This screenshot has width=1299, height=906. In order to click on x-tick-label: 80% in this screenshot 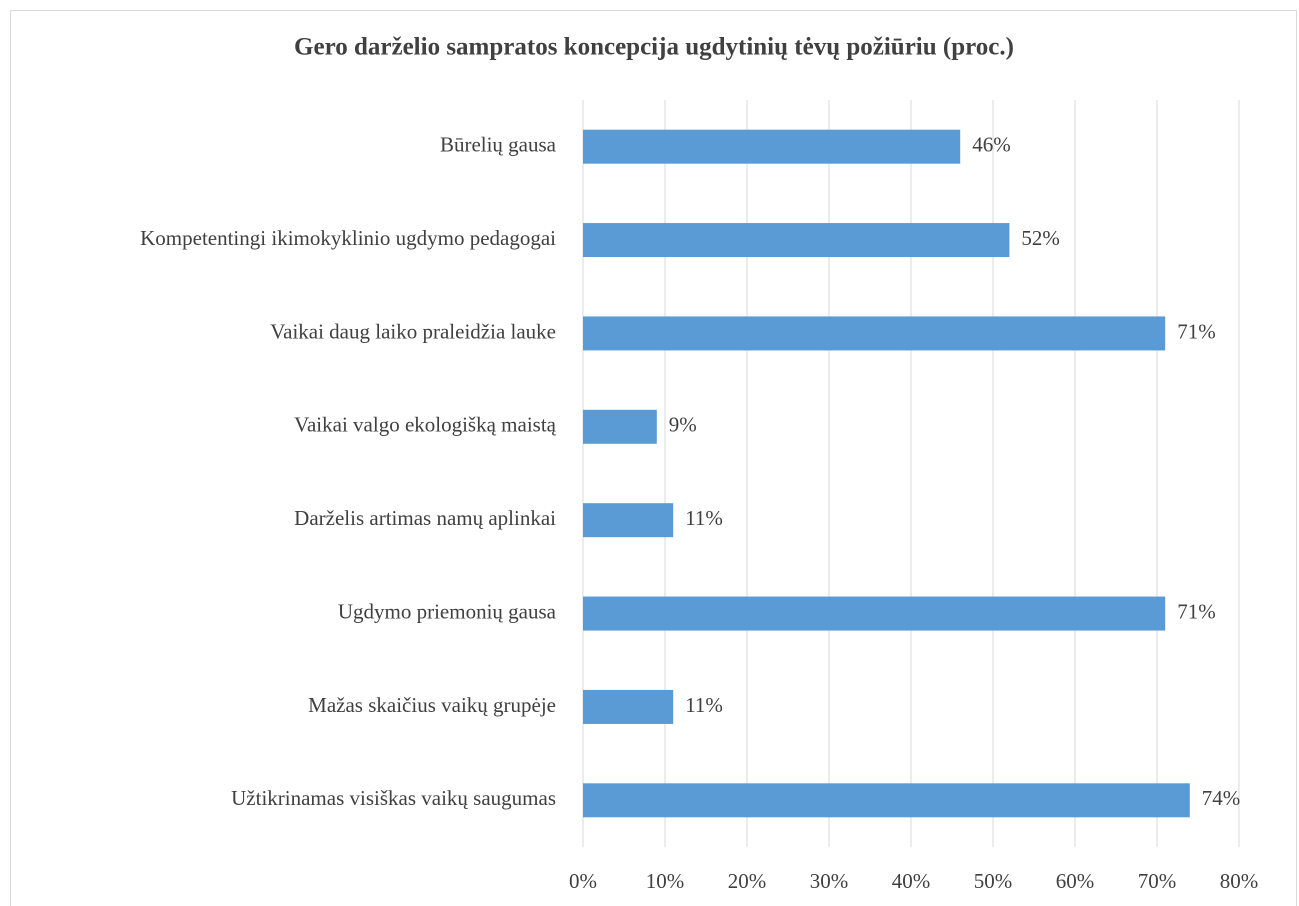, I will do `click(1239, 881)`.